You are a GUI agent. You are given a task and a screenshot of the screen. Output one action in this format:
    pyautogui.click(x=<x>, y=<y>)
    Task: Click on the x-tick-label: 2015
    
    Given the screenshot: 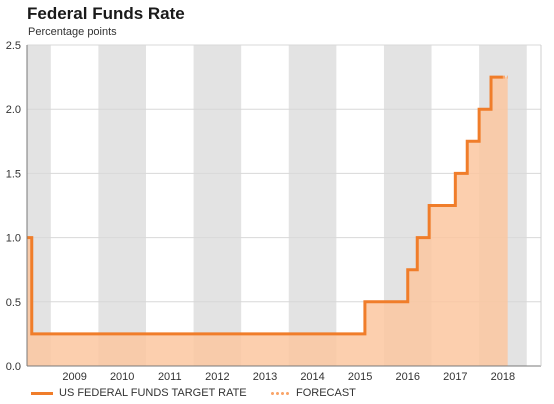 What is the action you would take?
    pyautogui.click(x=360, y=377)
    